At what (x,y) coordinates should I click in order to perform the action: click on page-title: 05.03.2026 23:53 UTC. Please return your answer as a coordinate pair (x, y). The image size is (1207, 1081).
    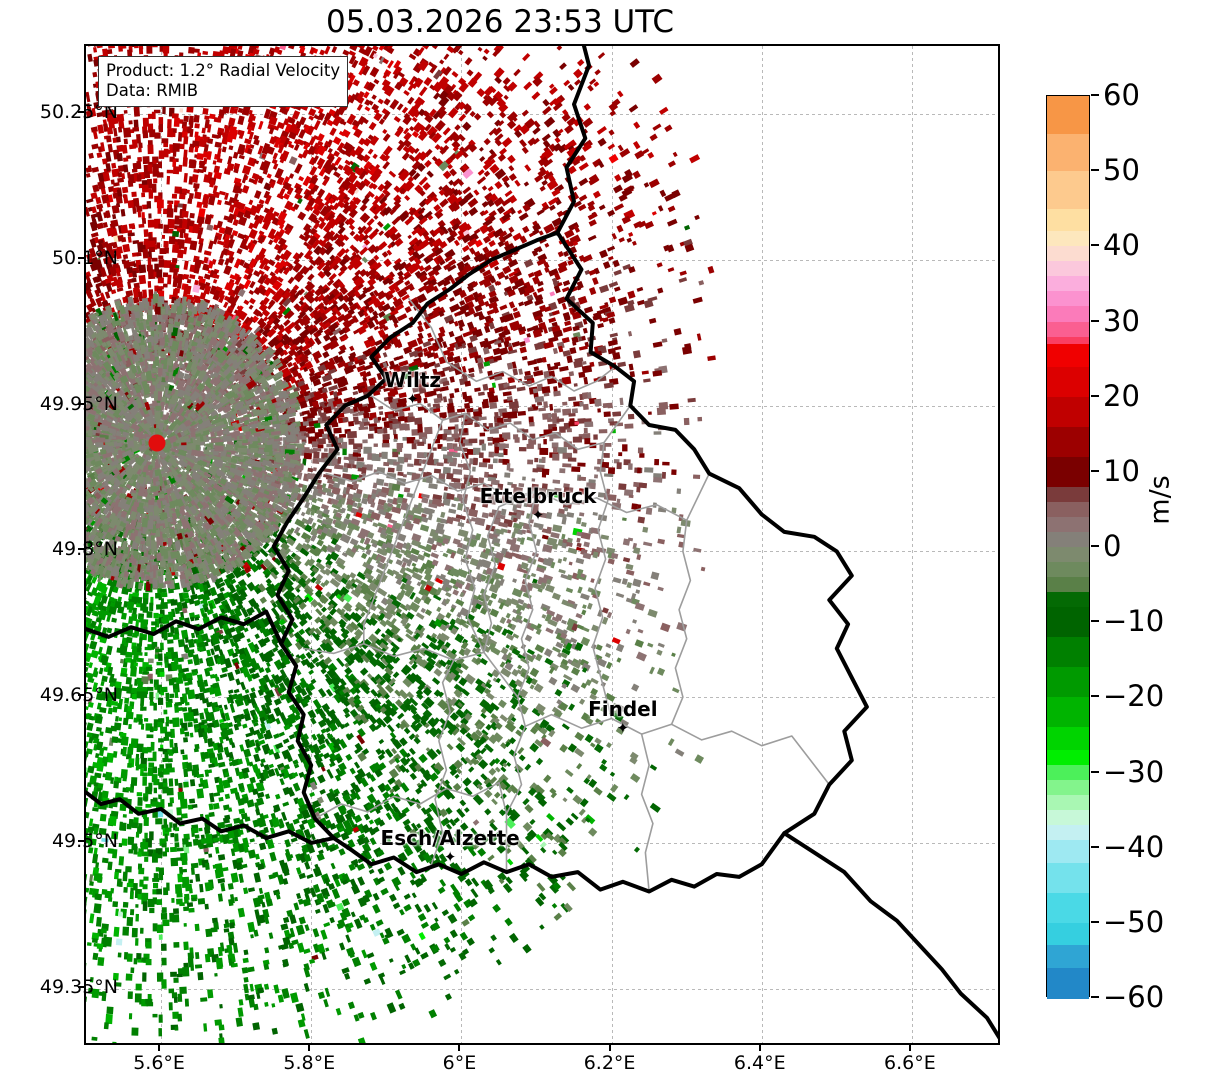
    Looking at the image, I should click on (500, 22).